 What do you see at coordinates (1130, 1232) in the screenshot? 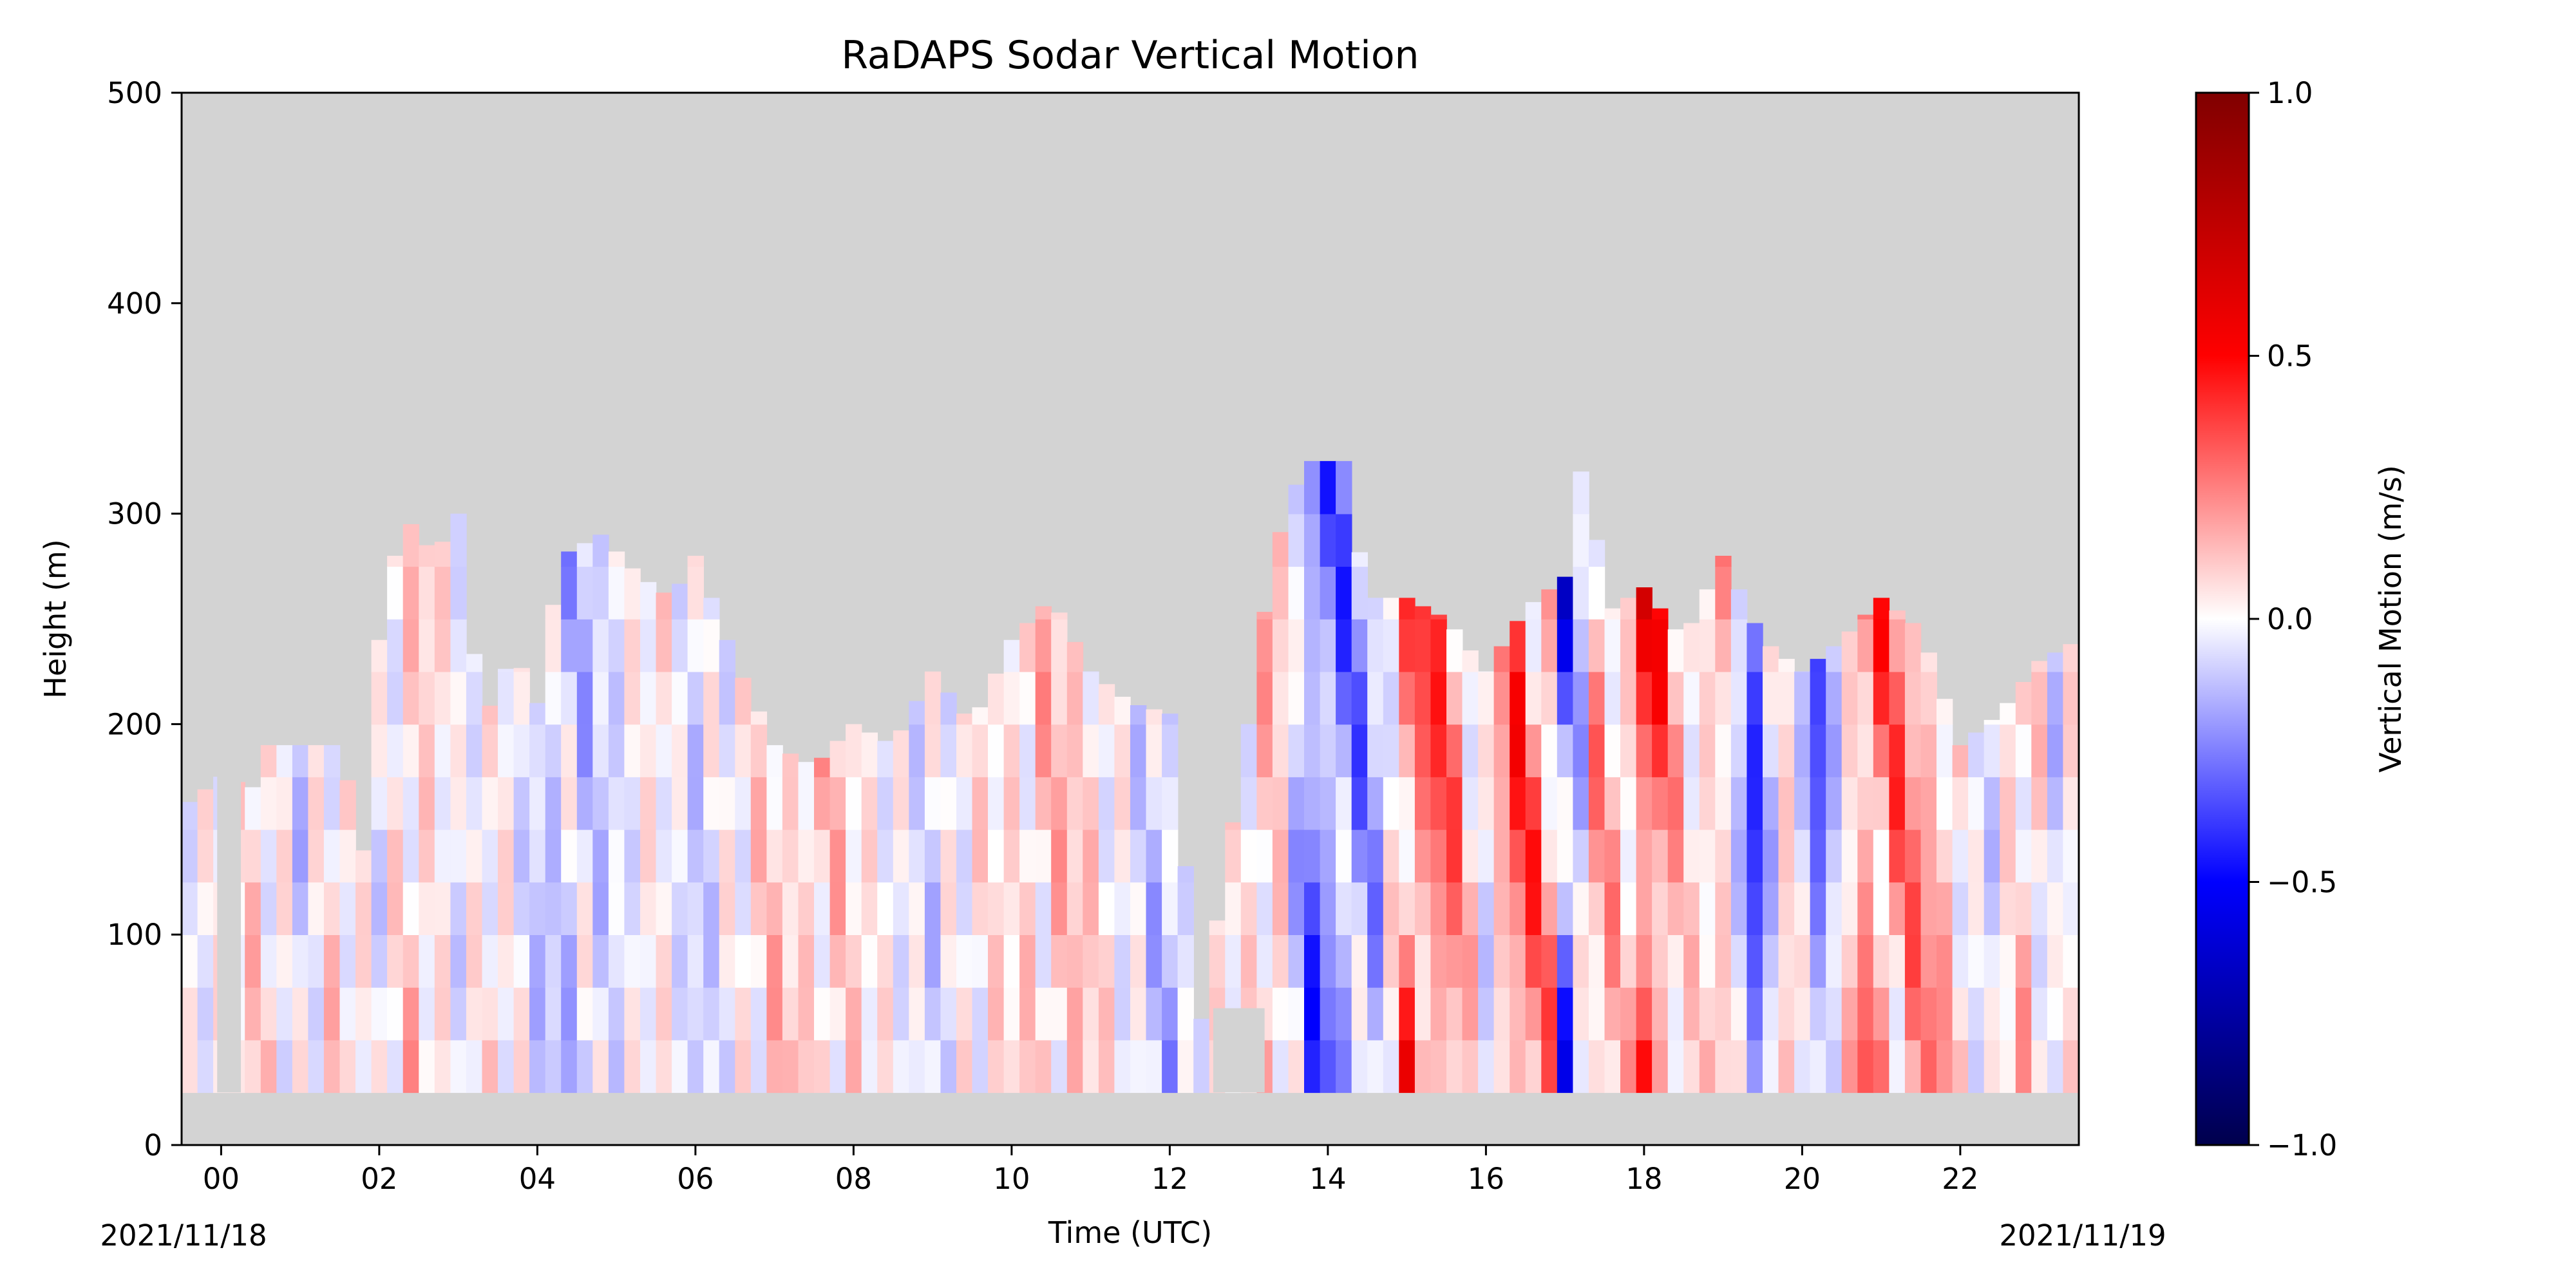
I see `x-axis-title: Time (UTC)` at bounding box center [1130, 1232].